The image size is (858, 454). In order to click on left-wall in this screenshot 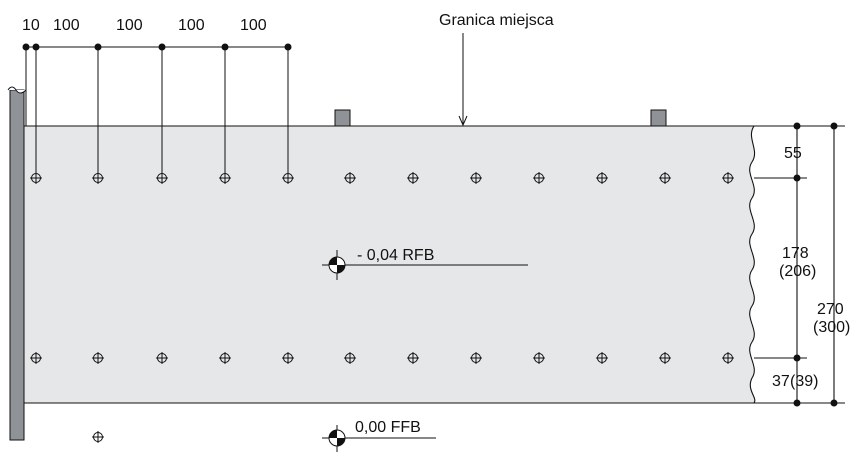, I will do `click(17, 265)`.